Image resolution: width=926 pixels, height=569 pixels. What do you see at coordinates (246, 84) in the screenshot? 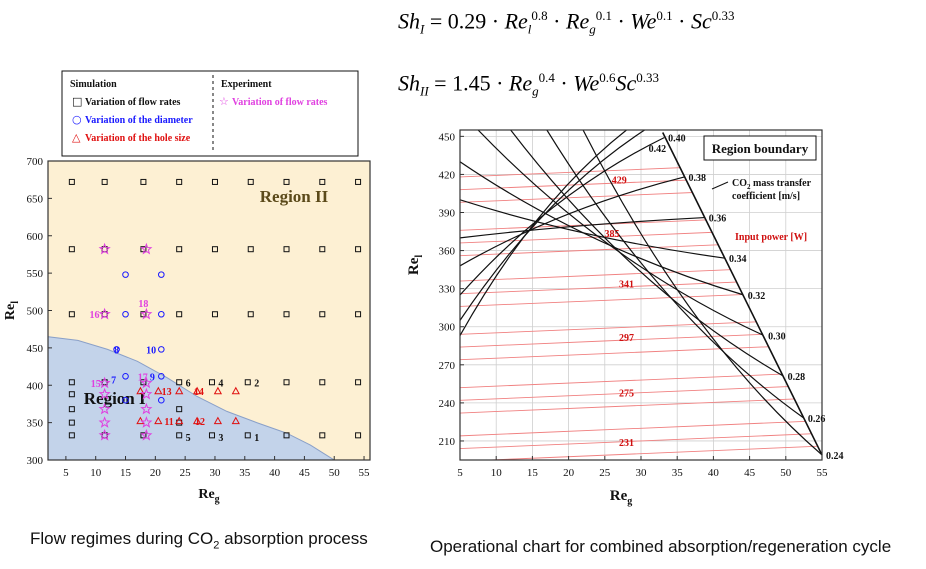
I see `legend-title-experiment: Experiment` at bounding box center [246, 84].